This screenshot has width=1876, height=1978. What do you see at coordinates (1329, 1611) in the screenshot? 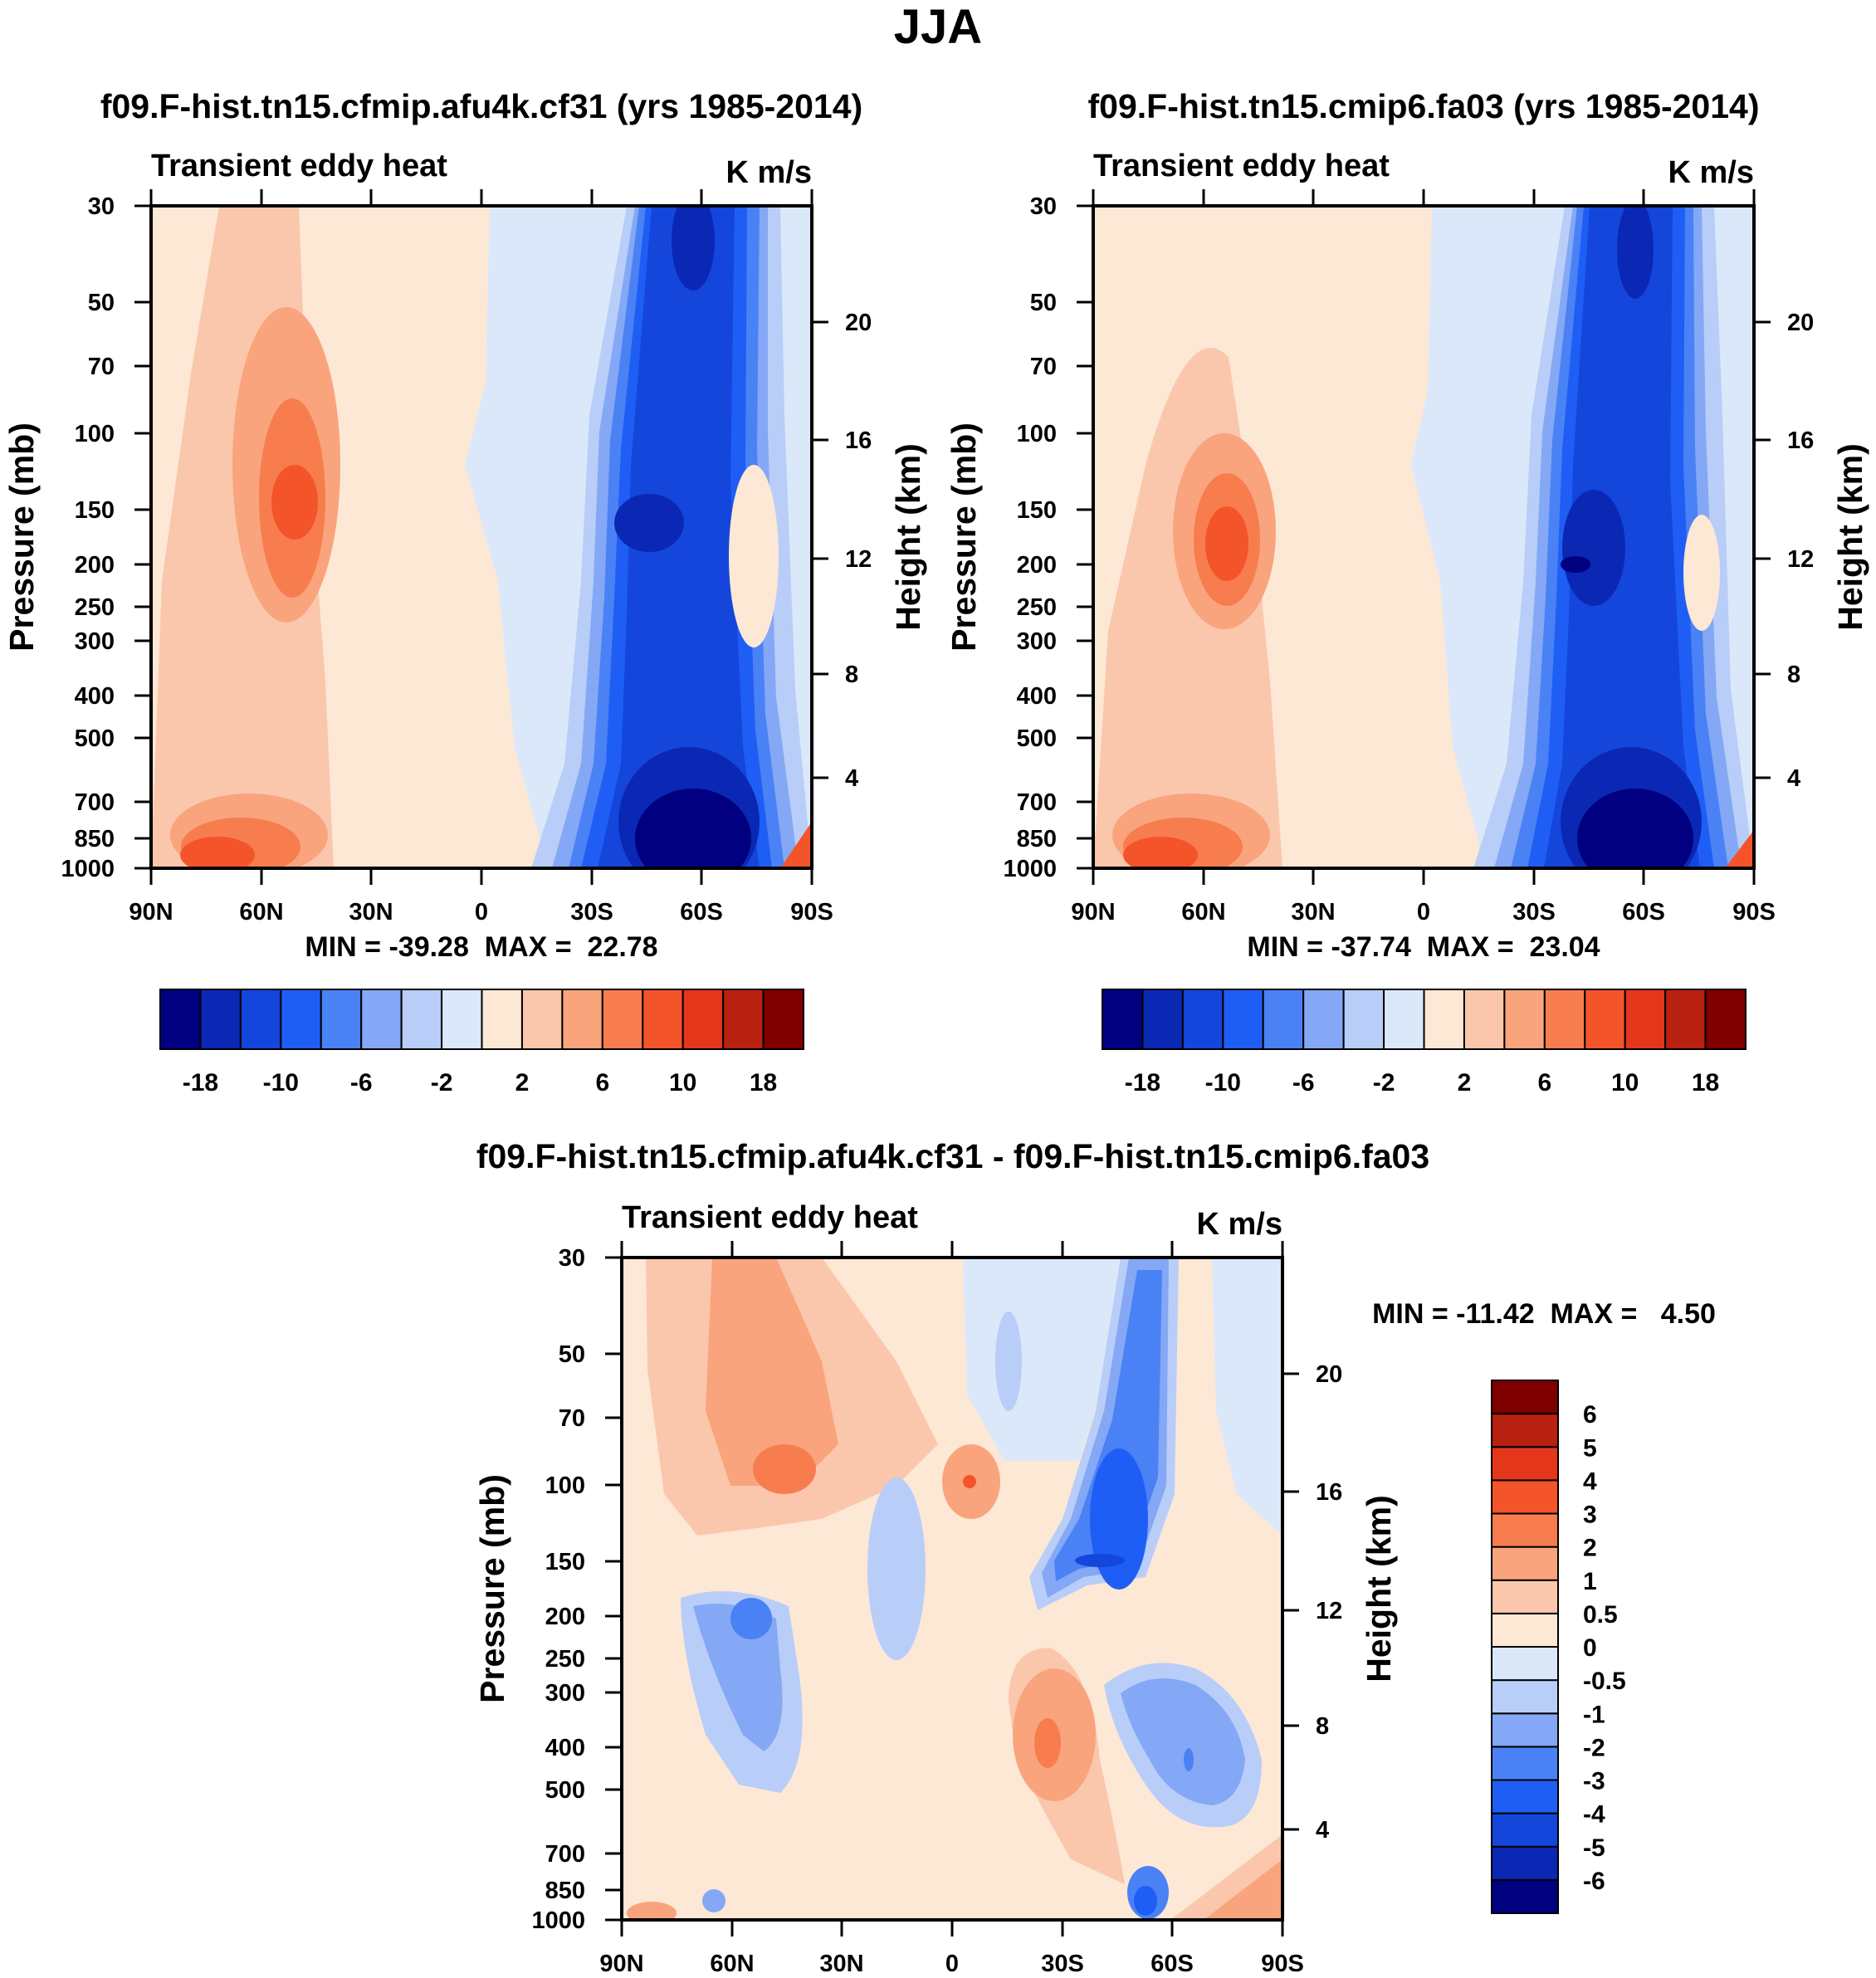
I see `panel-diff-htick: 12` at bounding box center [1329, 1611].